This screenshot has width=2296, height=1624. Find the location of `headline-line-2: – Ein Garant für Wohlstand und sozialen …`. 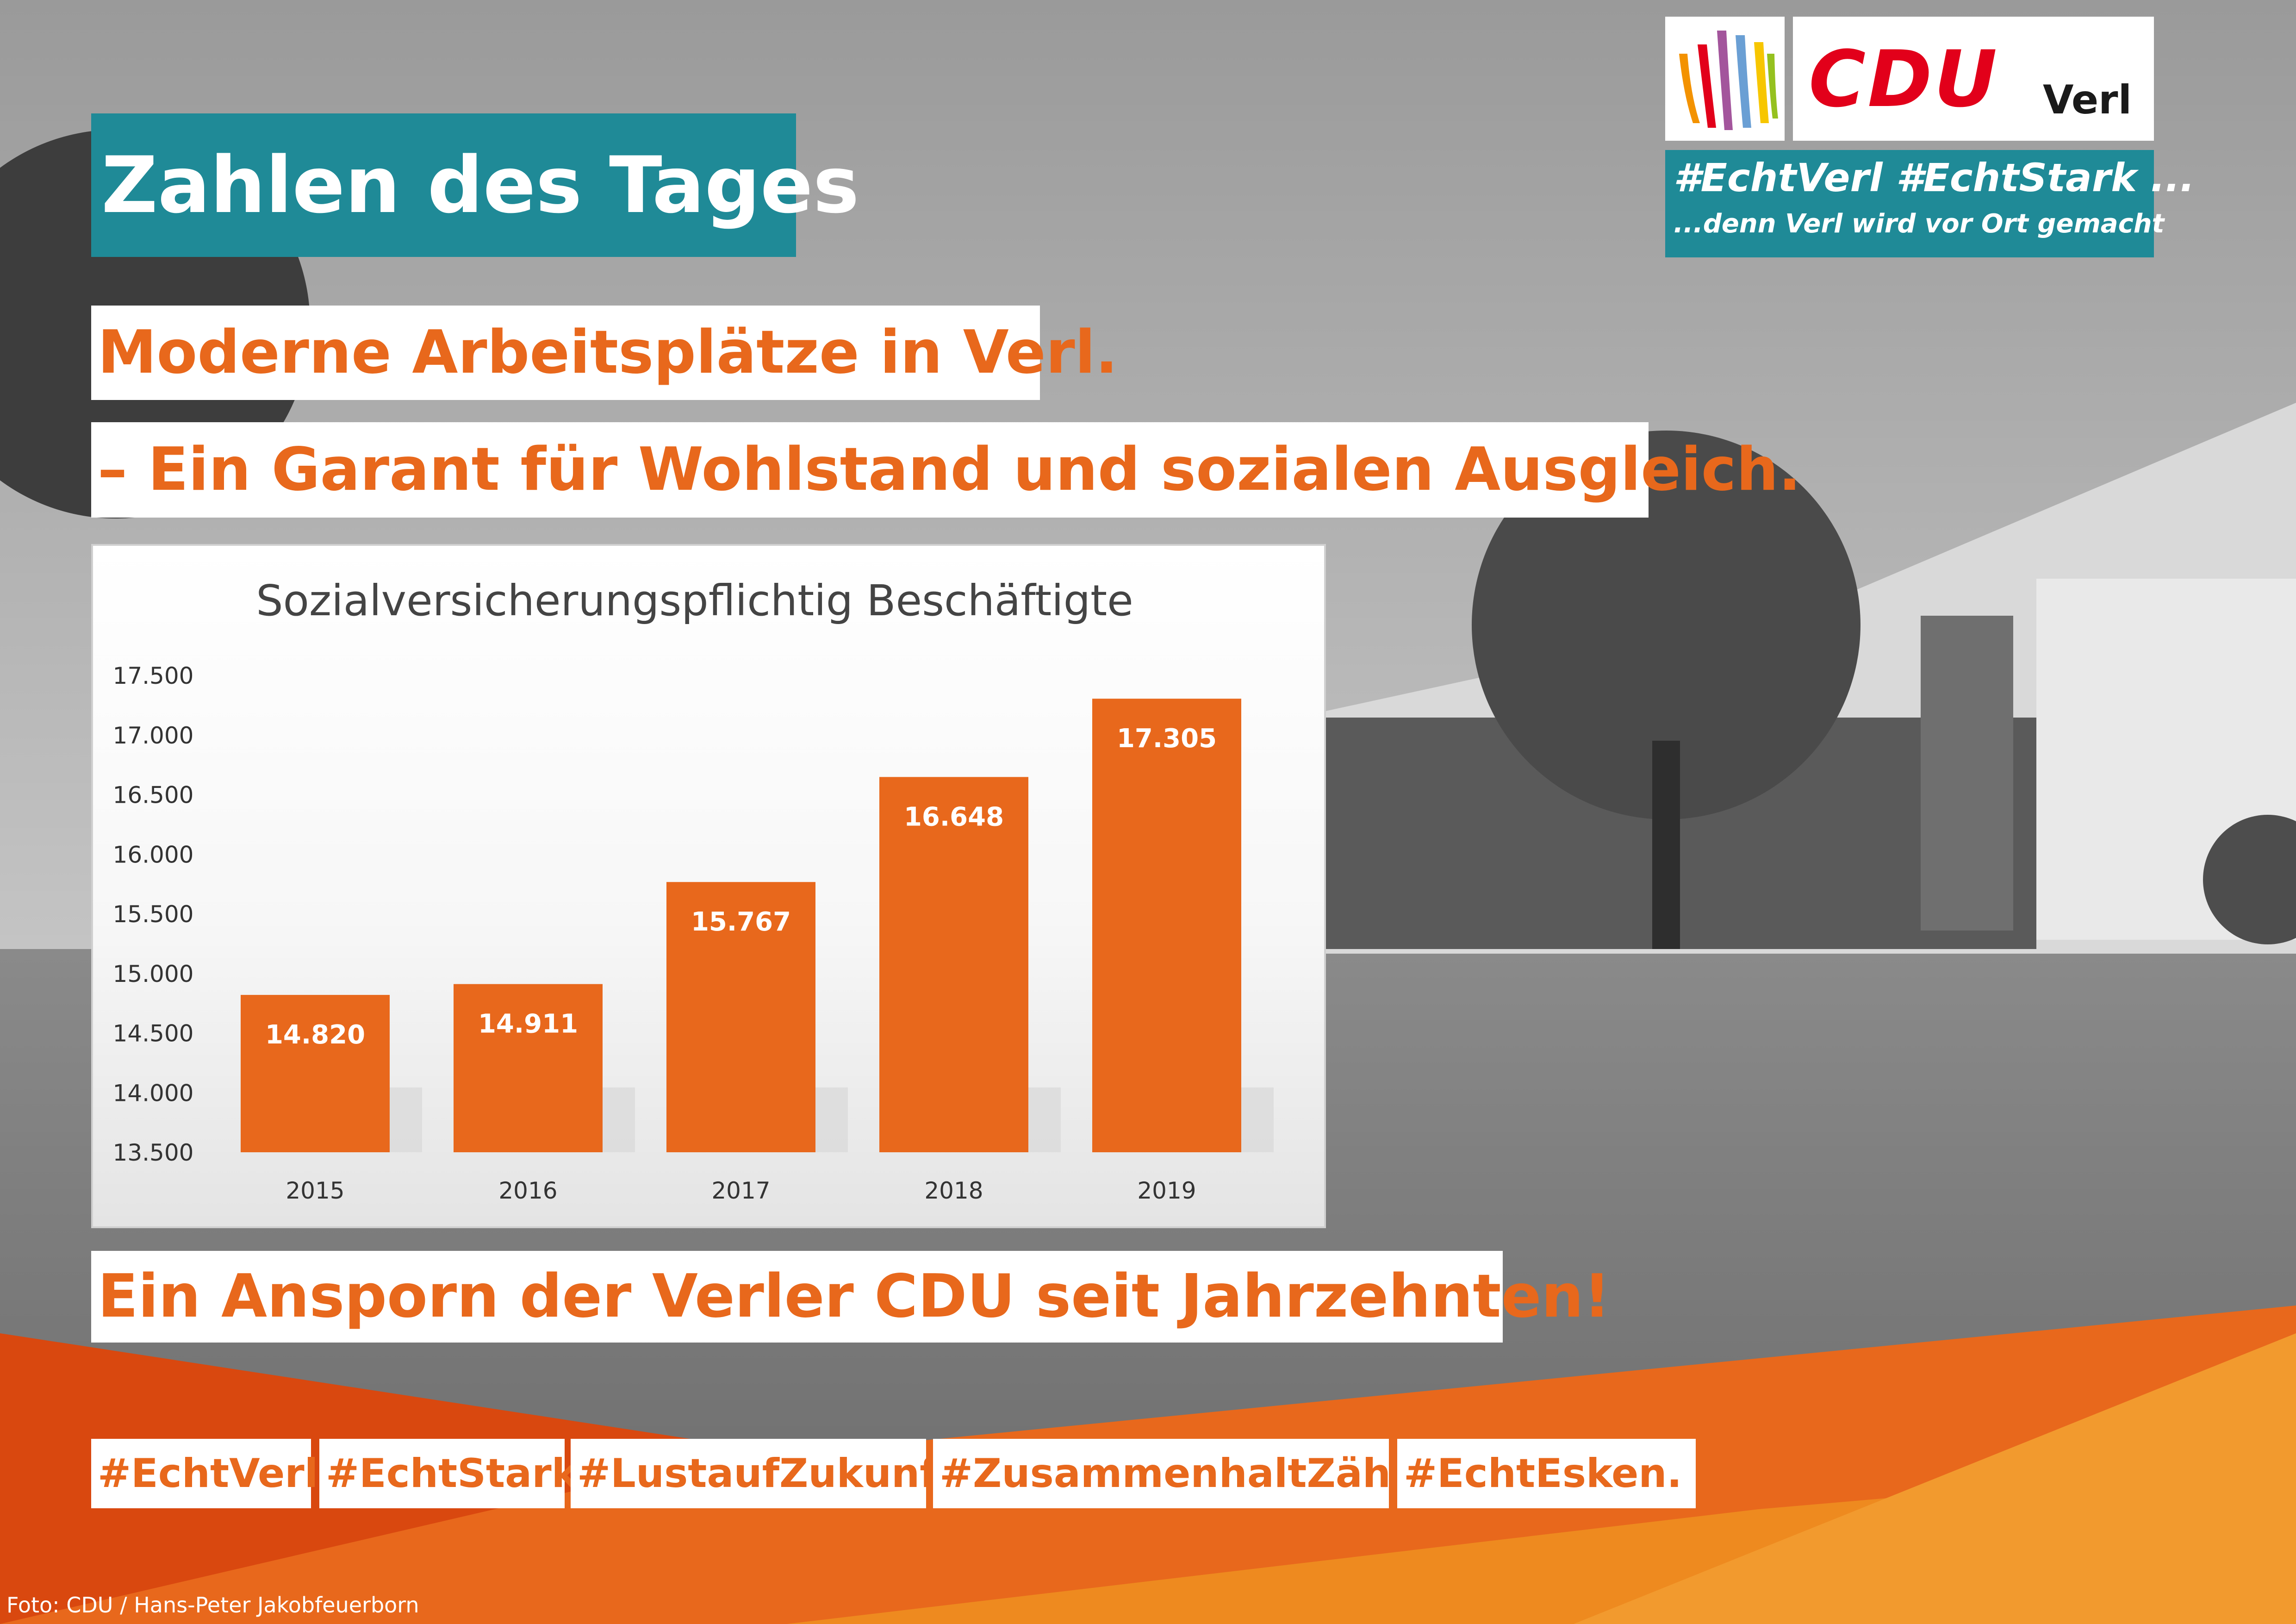

headline-line-2: – Ein Garant für Wohlstand und sozialen … is located at coordinates (946, 470).